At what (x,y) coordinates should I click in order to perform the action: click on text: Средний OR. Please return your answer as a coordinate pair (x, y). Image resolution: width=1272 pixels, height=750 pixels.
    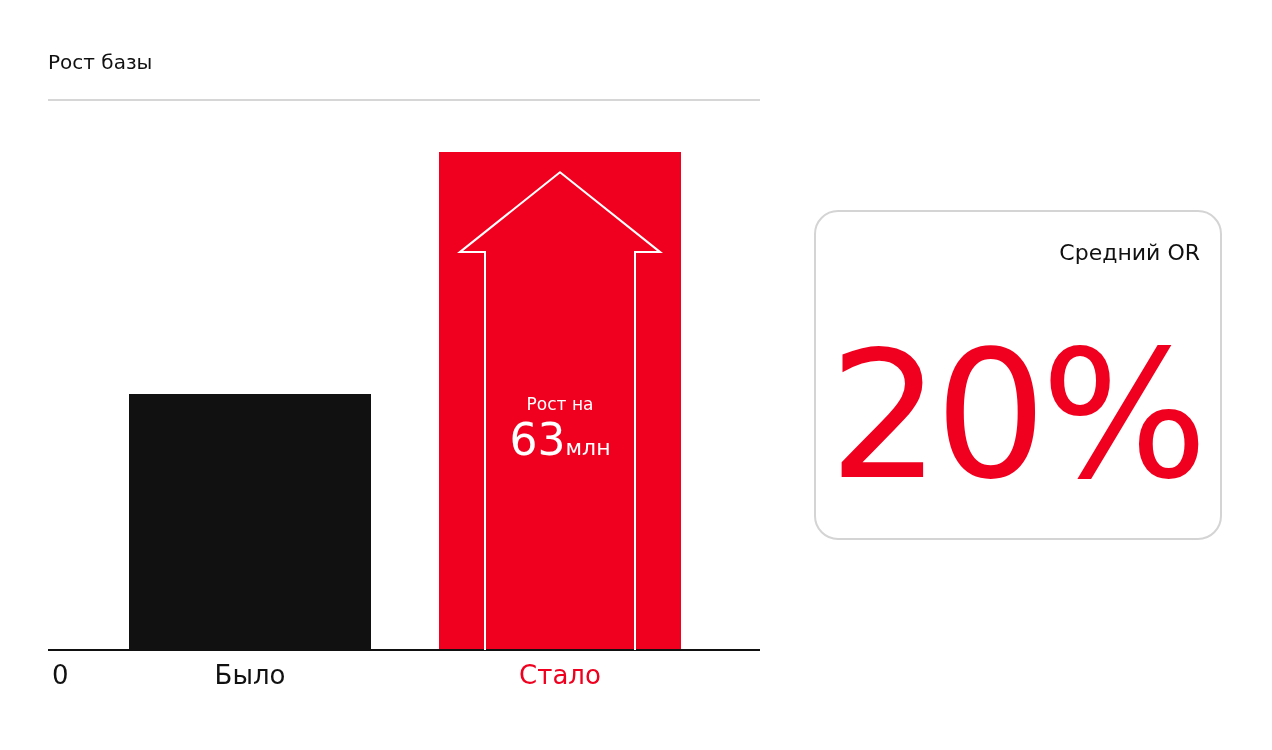
    Looking at the image, I should click on (1129, 252).